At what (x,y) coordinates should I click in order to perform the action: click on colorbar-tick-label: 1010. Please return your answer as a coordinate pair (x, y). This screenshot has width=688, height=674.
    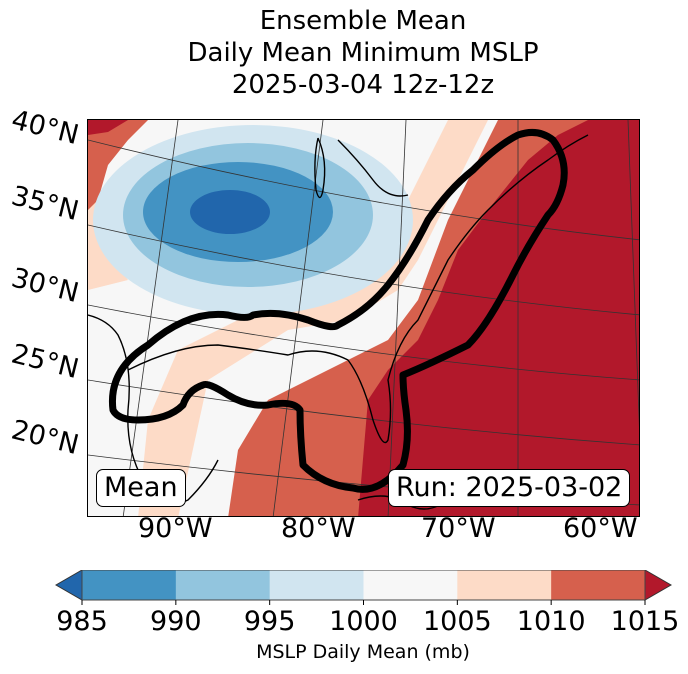
    Looking at the image, I should click on (551, 621).